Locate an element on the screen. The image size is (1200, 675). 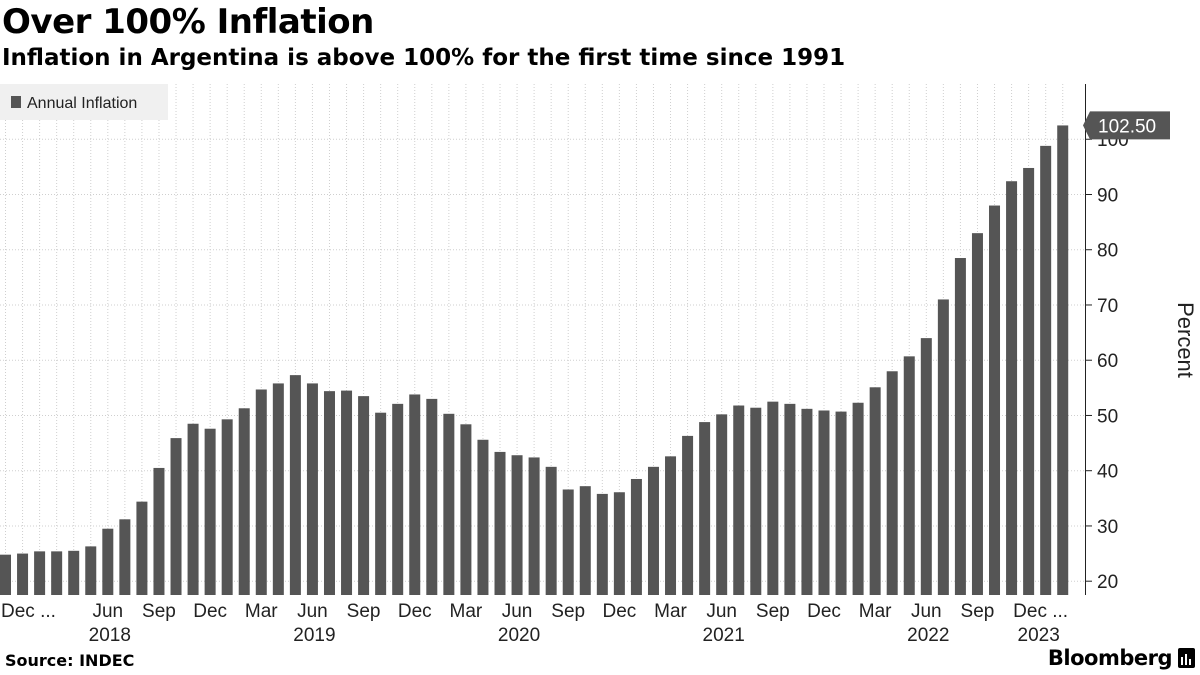
y-tick-label: 80 is located at coordinates (1107, 251).